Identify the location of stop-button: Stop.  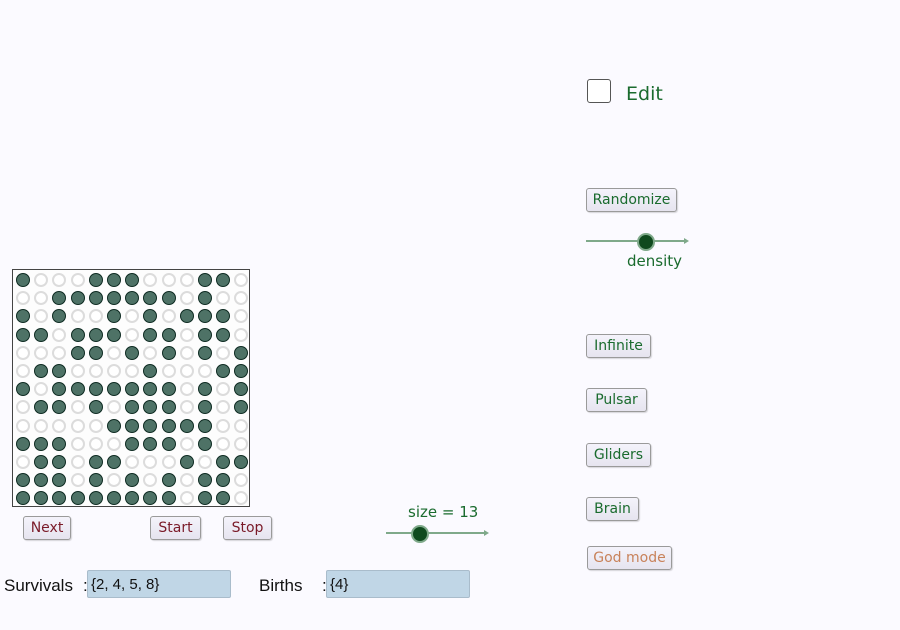
(247, 528).